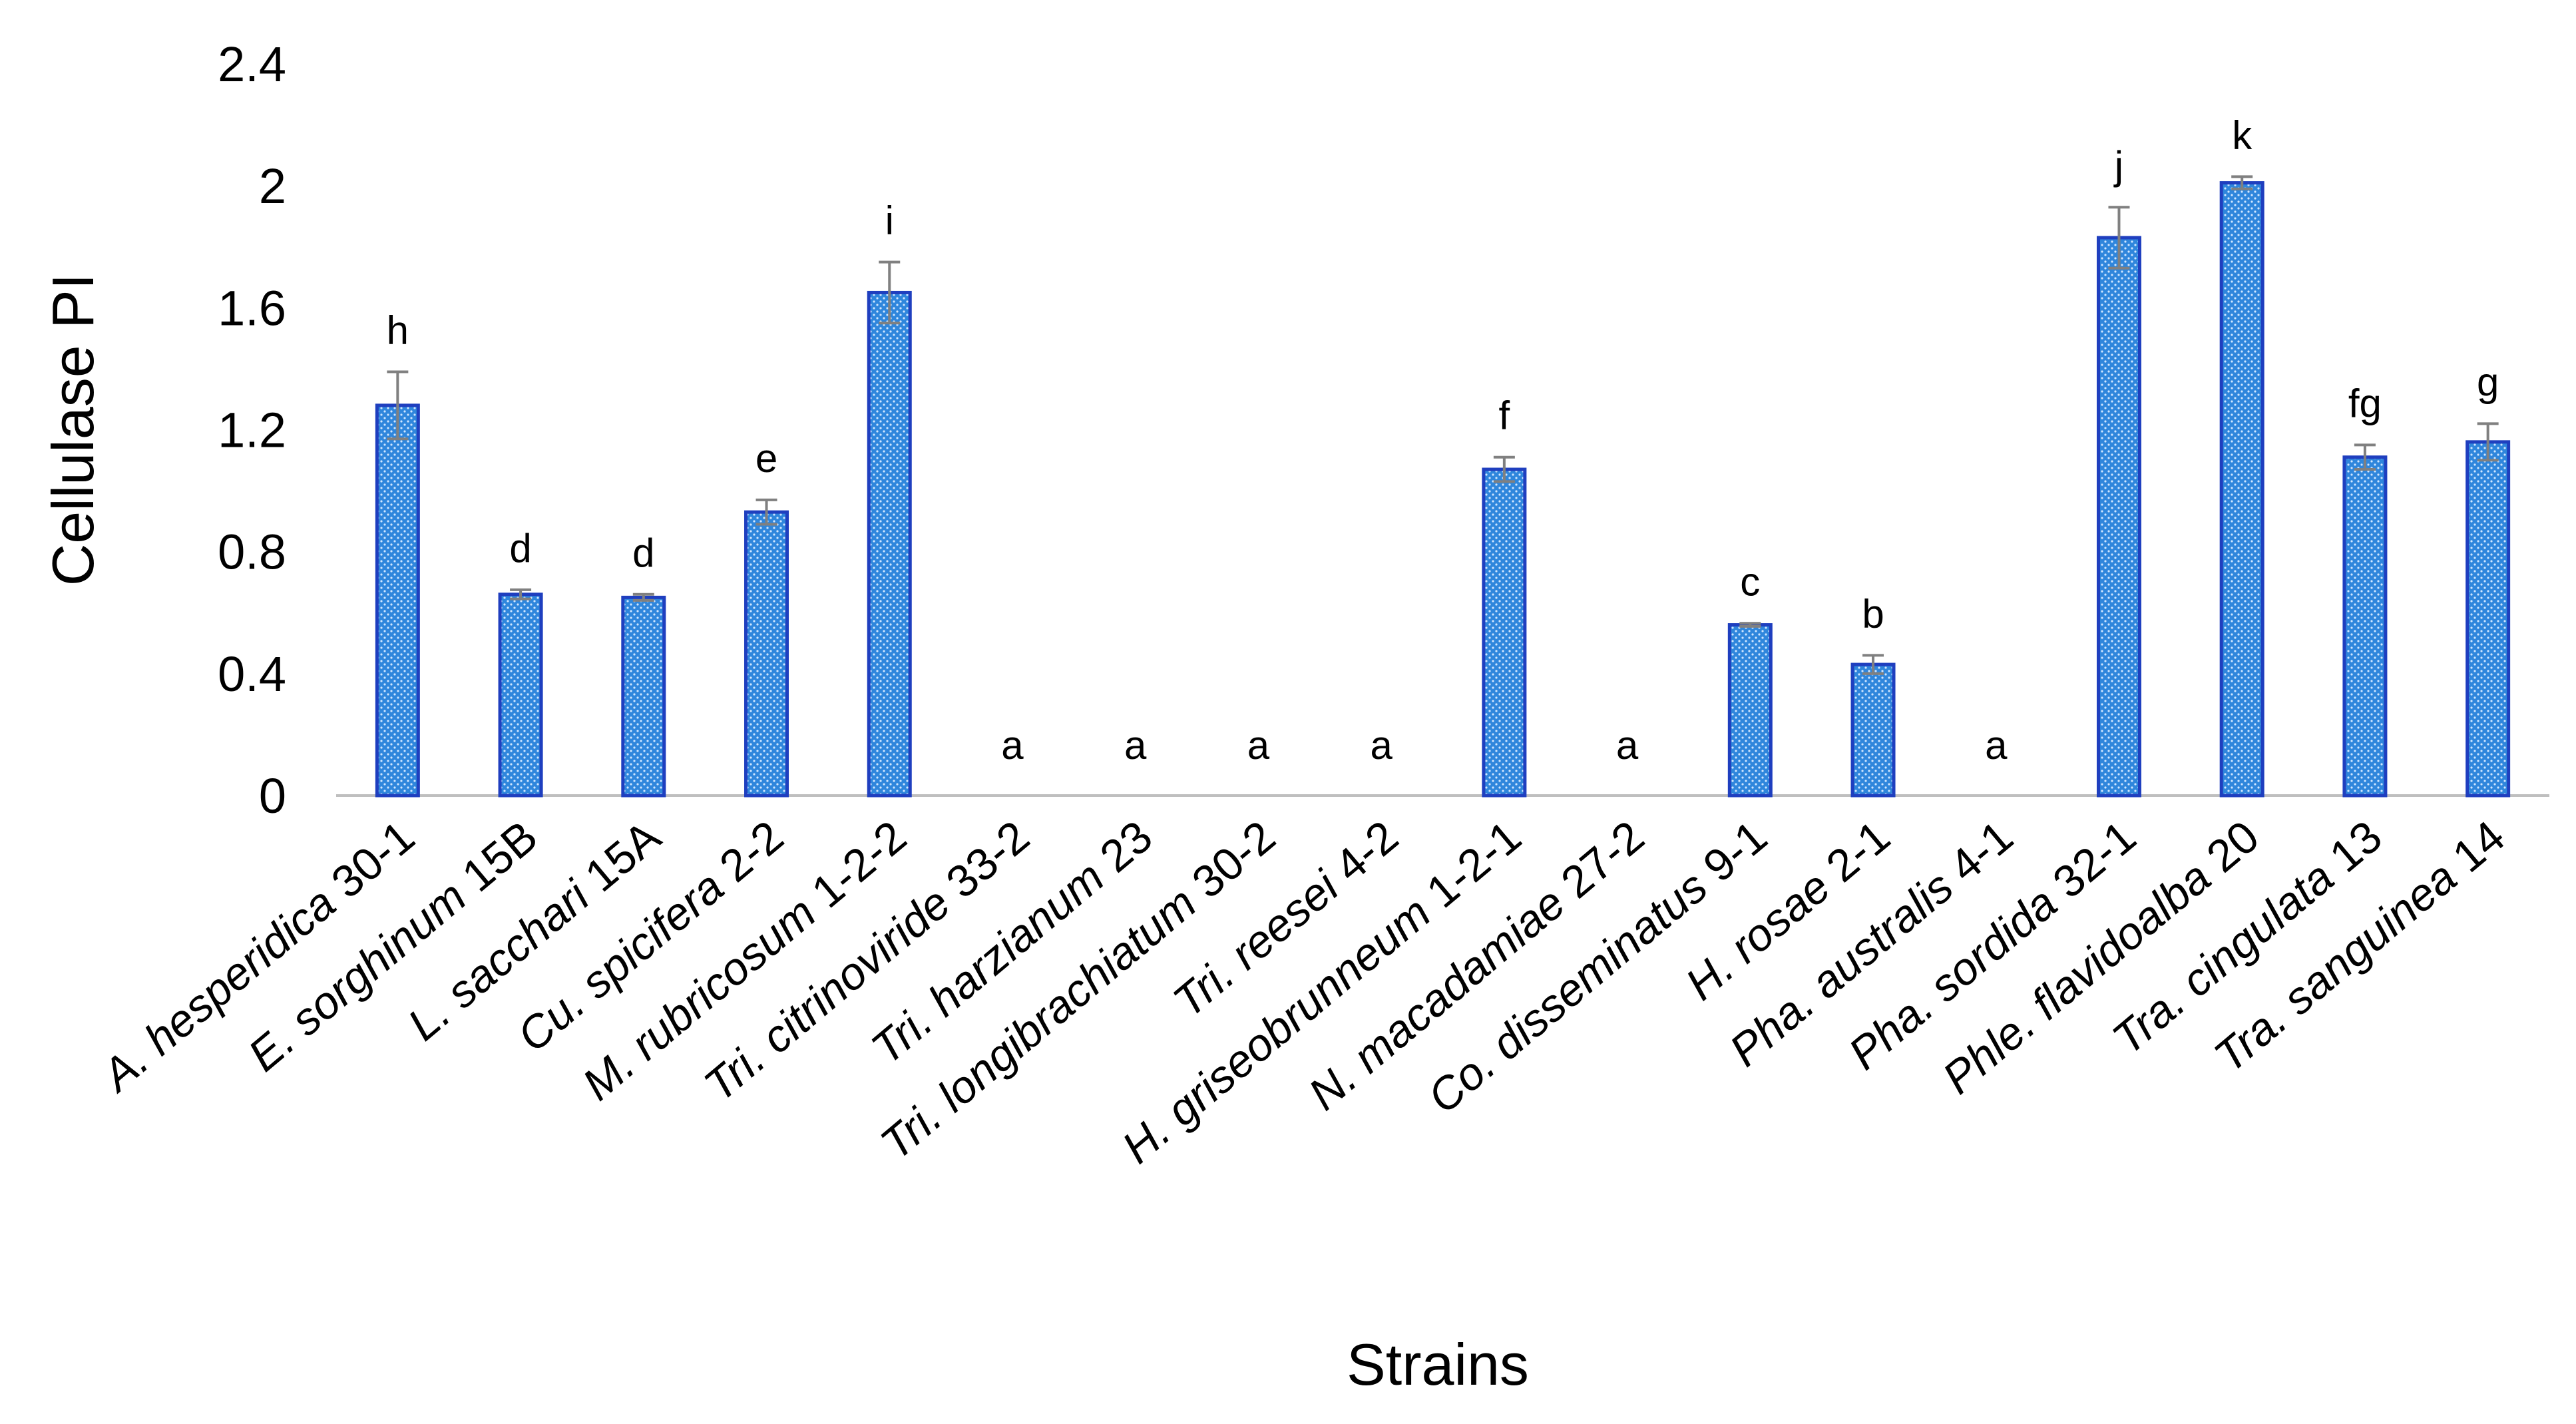 The height and width of the screenshot is (1424, 2576). I want to click on significance-label: j, so click(2118, 165).